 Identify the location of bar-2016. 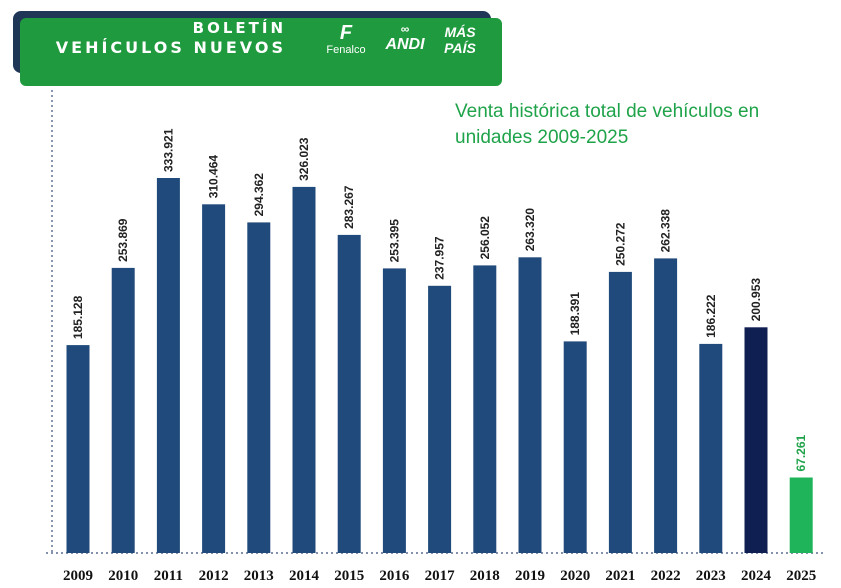
(394, 410).